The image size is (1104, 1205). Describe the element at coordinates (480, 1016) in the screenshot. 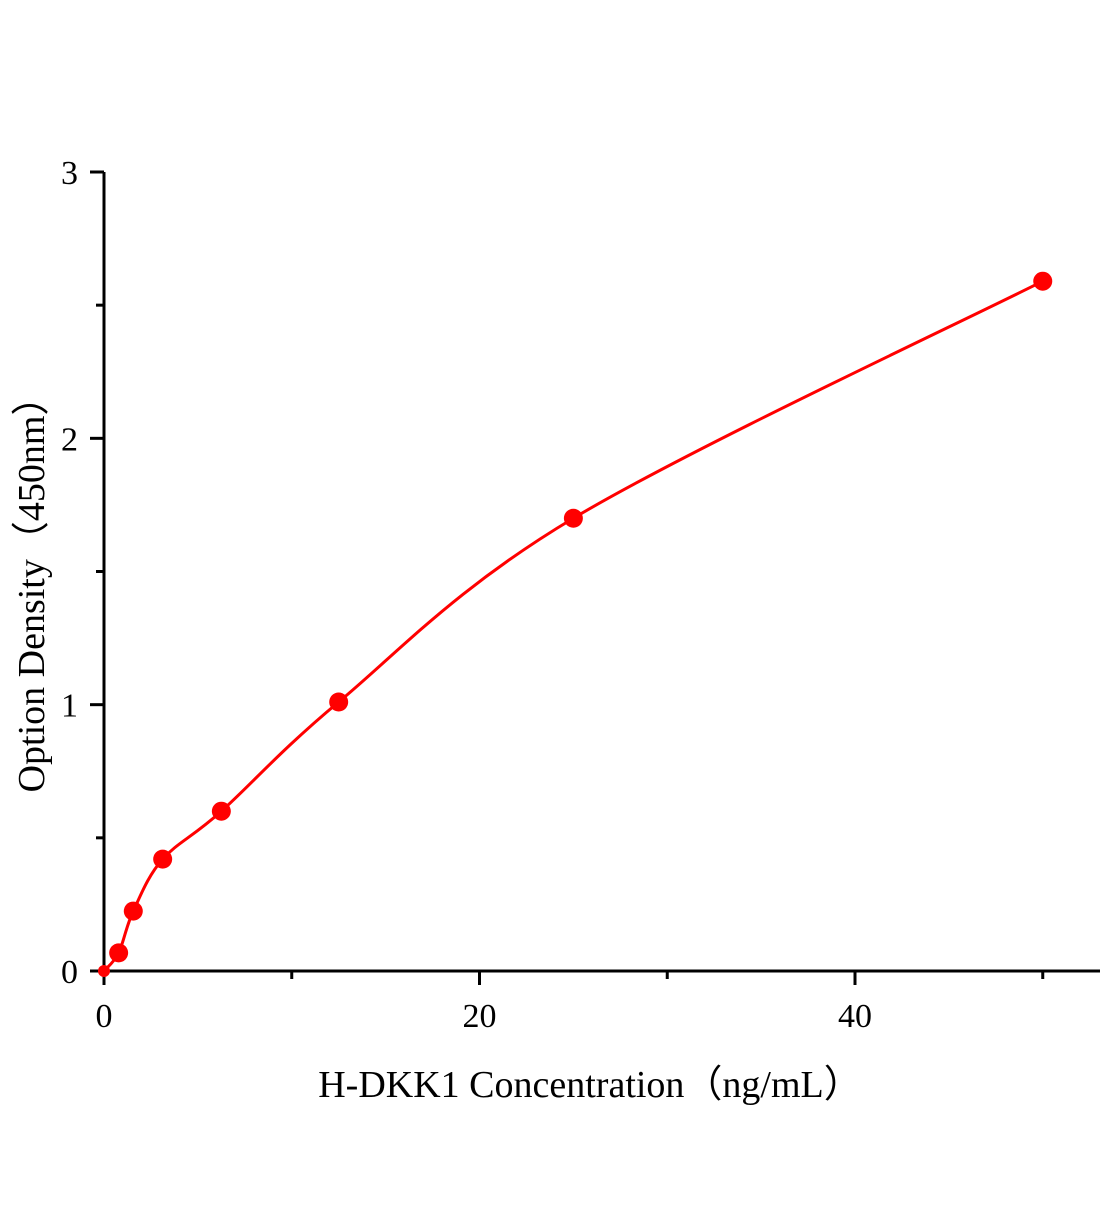

I see `x-tick-label: 20` at that location.